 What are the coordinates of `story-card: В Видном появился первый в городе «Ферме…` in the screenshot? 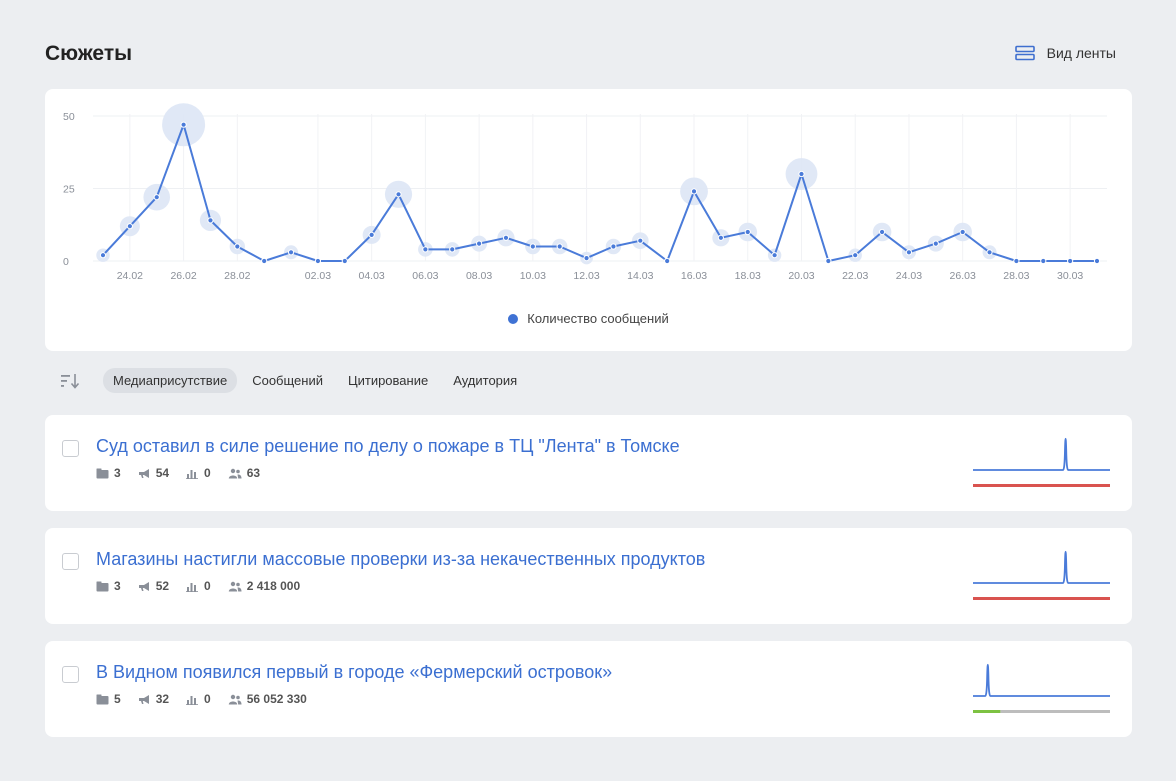 It's located at (588, 689).